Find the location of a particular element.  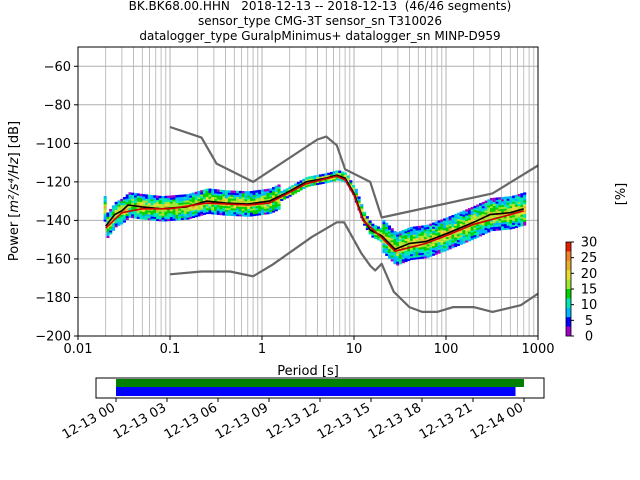

colorbar-tick-label: 30 is located at coordinates (589, 243).